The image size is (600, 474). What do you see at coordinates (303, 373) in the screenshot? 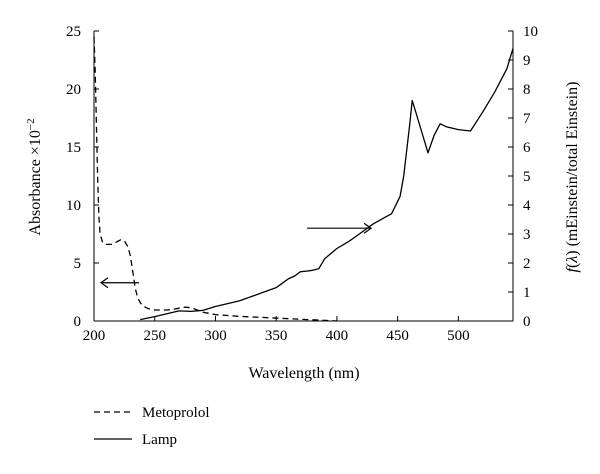
I see `x-axis-title: Wavelength (nm)` at bounding box center [303, 373].